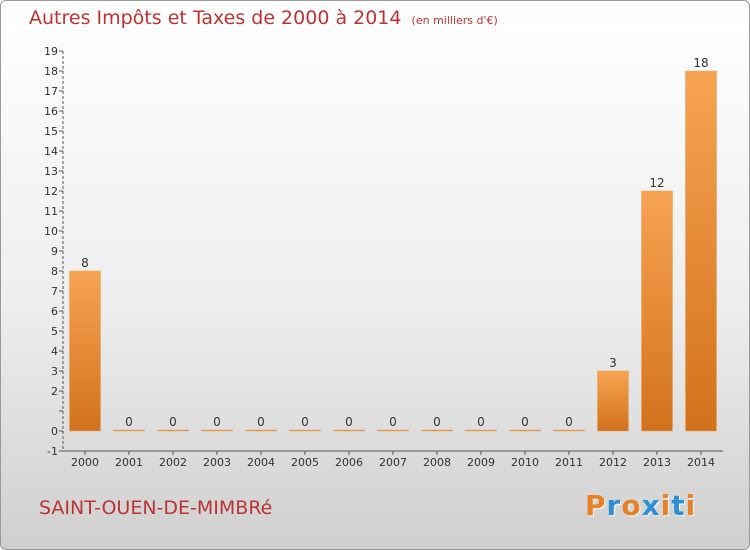 This screenshot has width=750, height=550. I want to click on data-label-2010: 0, so click(525, 422).